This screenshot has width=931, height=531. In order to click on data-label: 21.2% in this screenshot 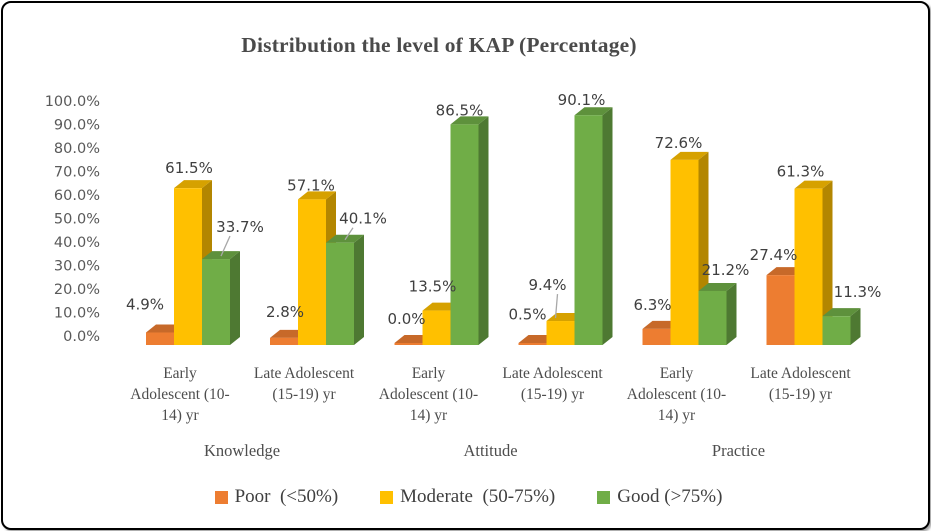, I will do `click(726, 270)`.